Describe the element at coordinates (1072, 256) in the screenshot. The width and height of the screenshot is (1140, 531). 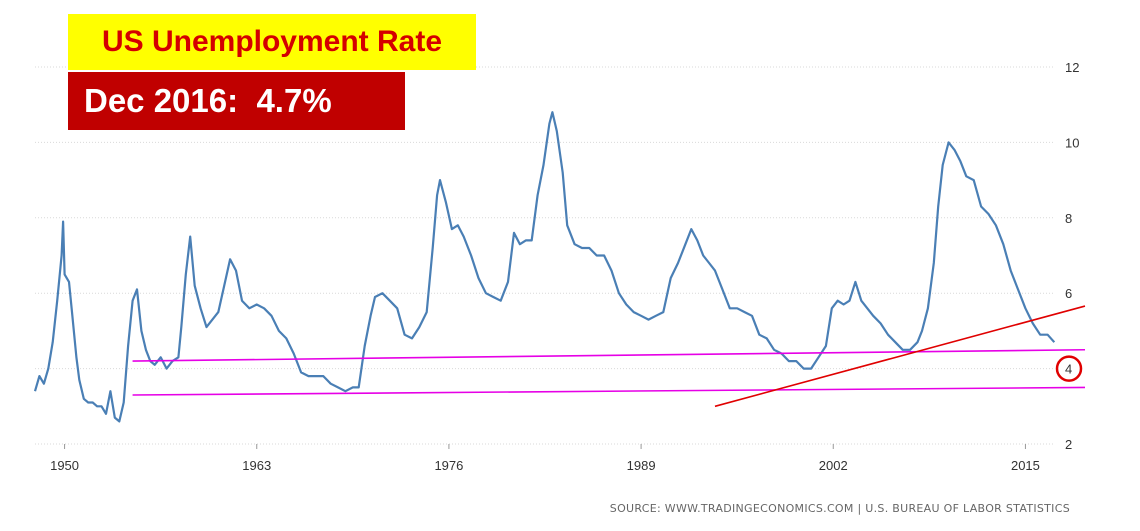
I see `y-axis-ticks: 2 4 6 8 10 12` at that location.